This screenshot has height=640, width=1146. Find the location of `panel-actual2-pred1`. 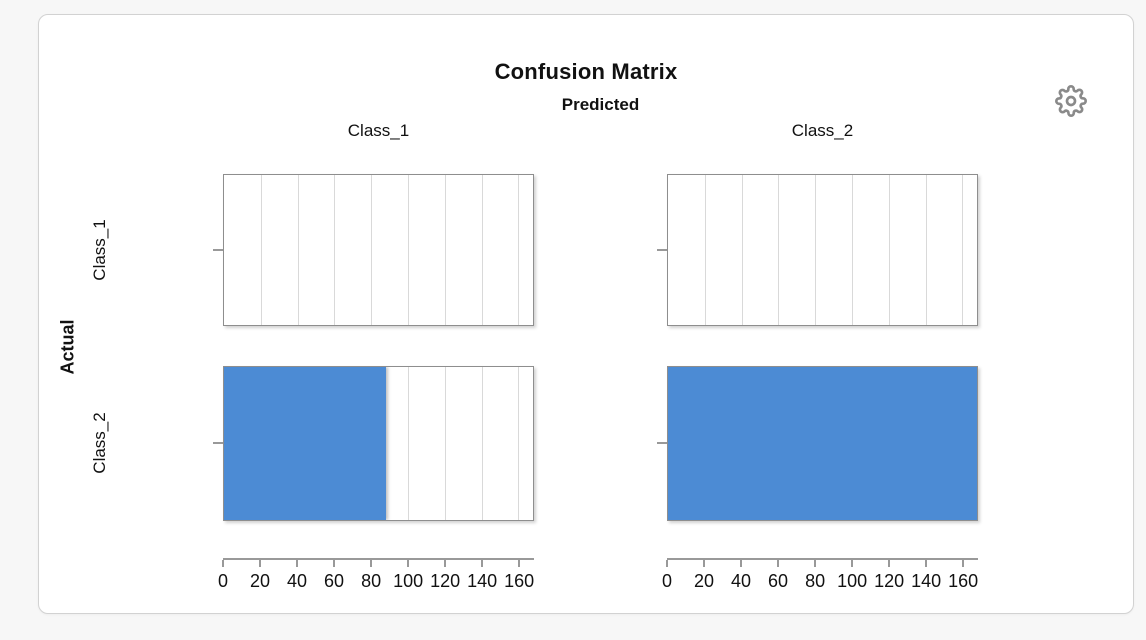

panel-actual2-pred1 is located at coordinates (378, 443).